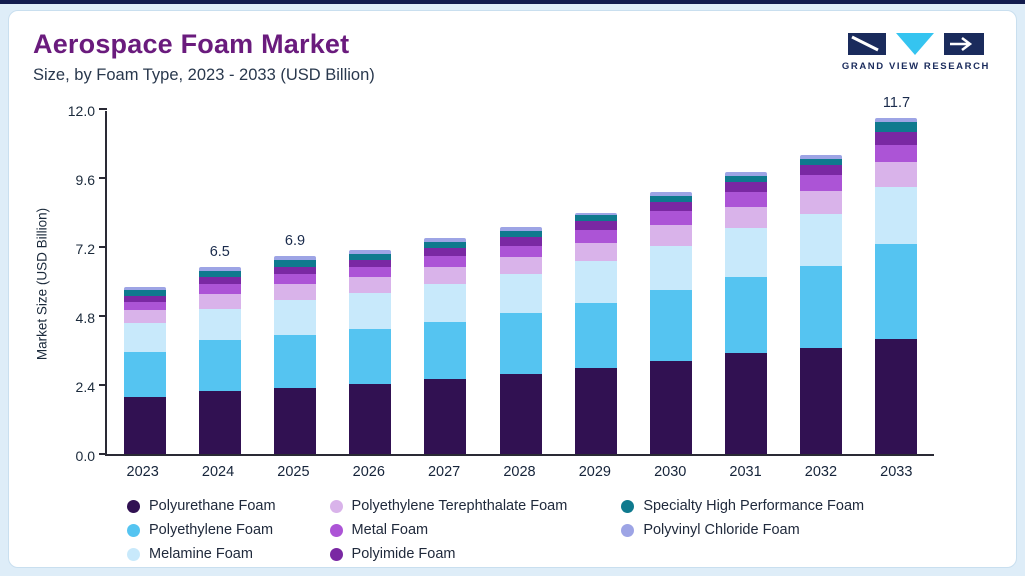 This screenshot has height=576, width=1025. What do you see at coordinates (103, 385) in the screenshot?
I see `y-tick-mark` at bounding box center [103, 385].